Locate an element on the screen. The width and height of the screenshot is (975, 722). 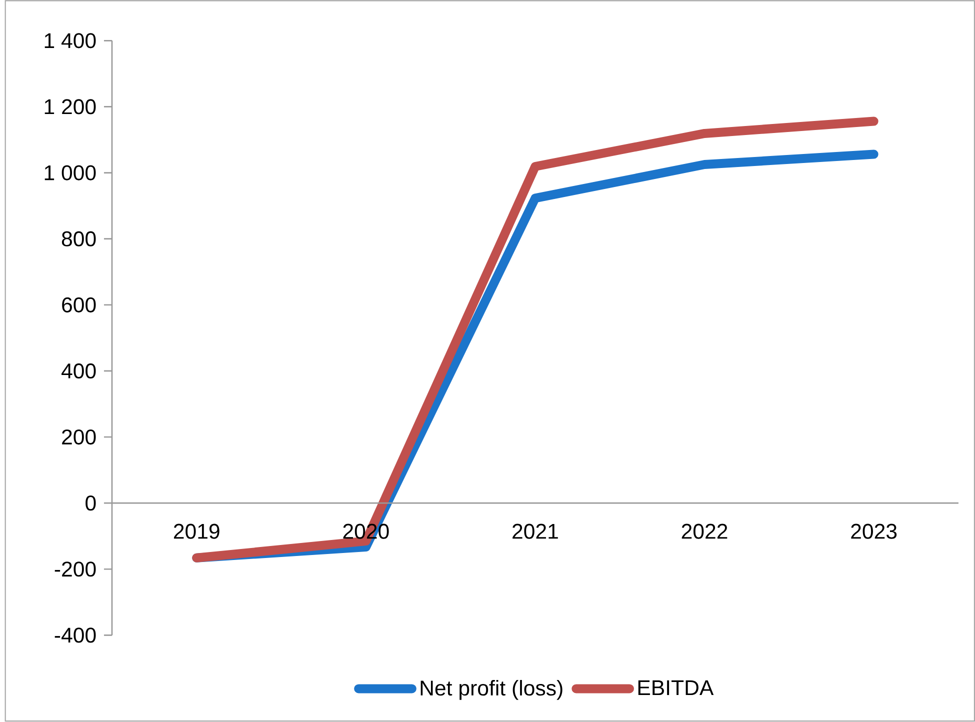
y-tick-label: 600 is located at coordinates (79, 305).